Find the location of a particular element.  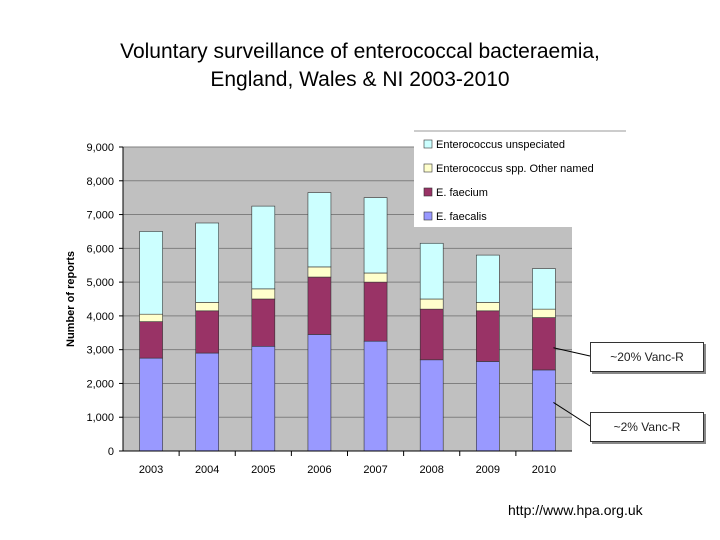

bar-enterococcus-spp-other-named-2003 is located at coordinates (151, 317).